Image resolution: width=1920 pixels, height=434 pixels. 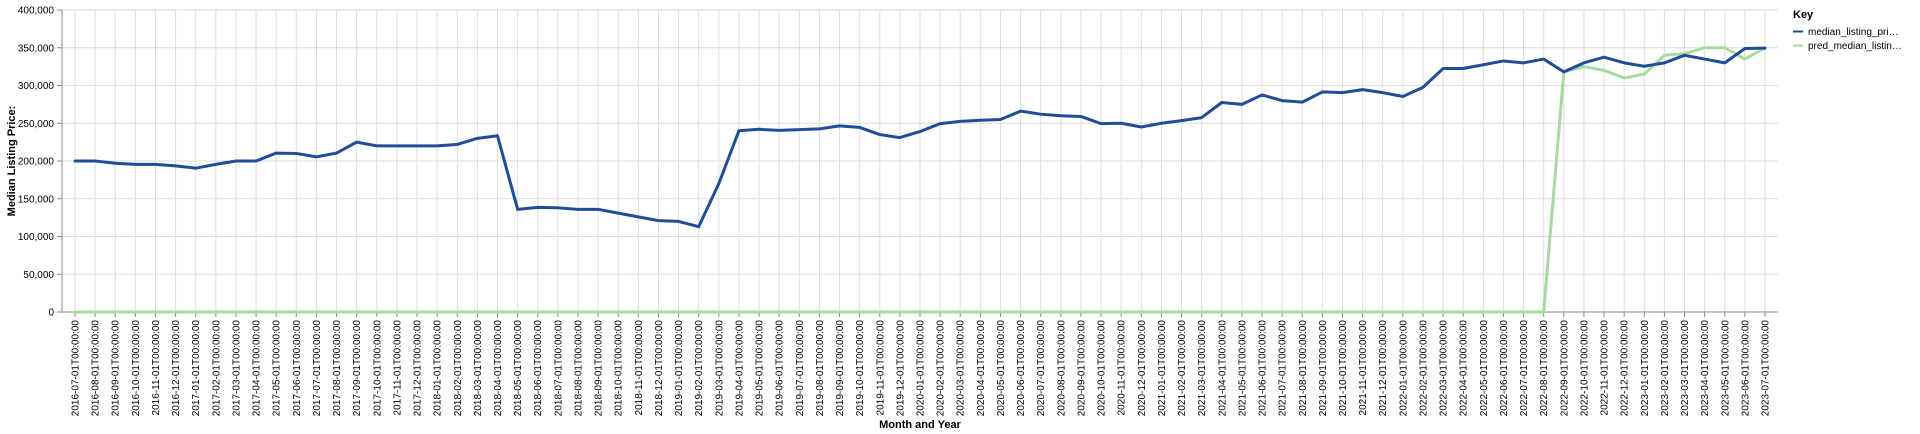 What do you see at coordinates (1685, 368) in the screenshot?
I see `x-tick-label: 2023-03-01T00:00:00` at bounding box center [1685, 368].